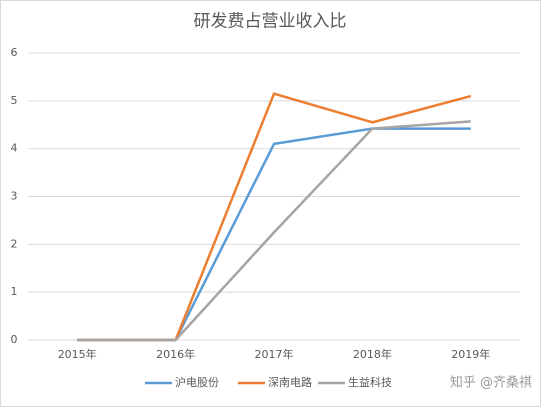 The width and height of the screenshot is (541, 407). I want to click on watermark: 知乎 @齐桑祺, so click(491, 383).